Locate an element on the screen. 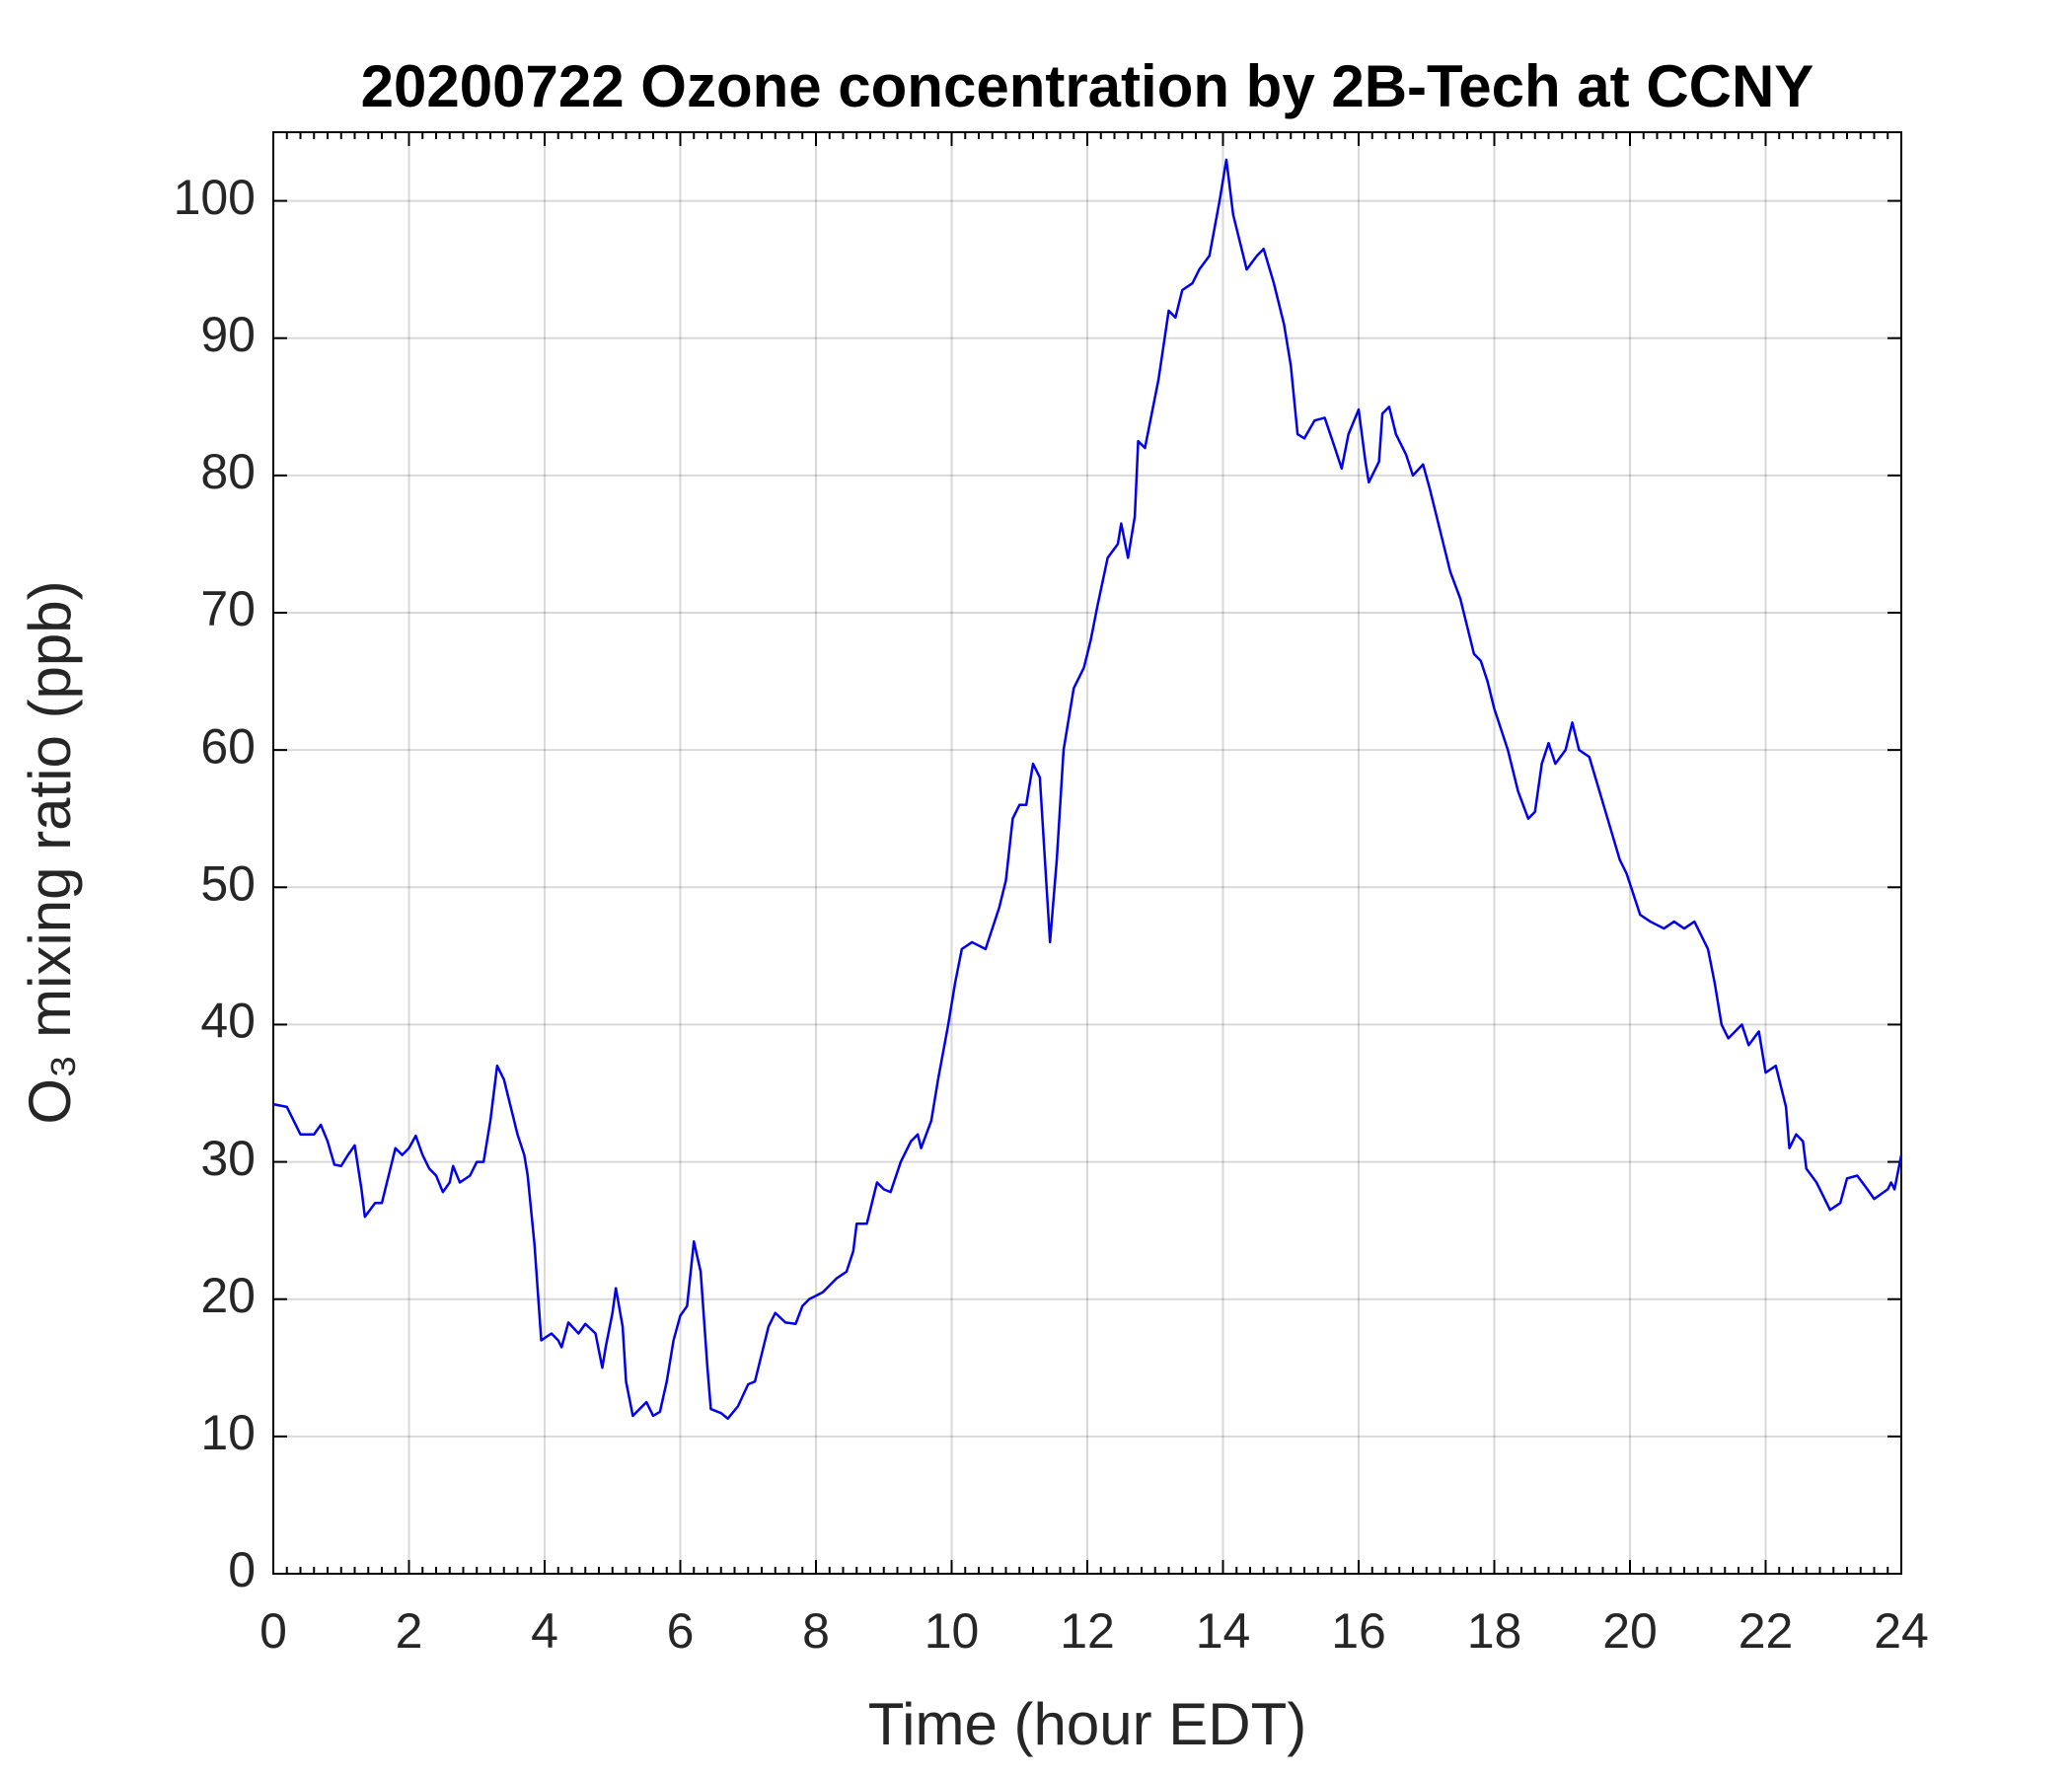 The width and height of the screenshot is (2072, 1776). x-tick-label: 6 is located at coordinates (681, 1631).